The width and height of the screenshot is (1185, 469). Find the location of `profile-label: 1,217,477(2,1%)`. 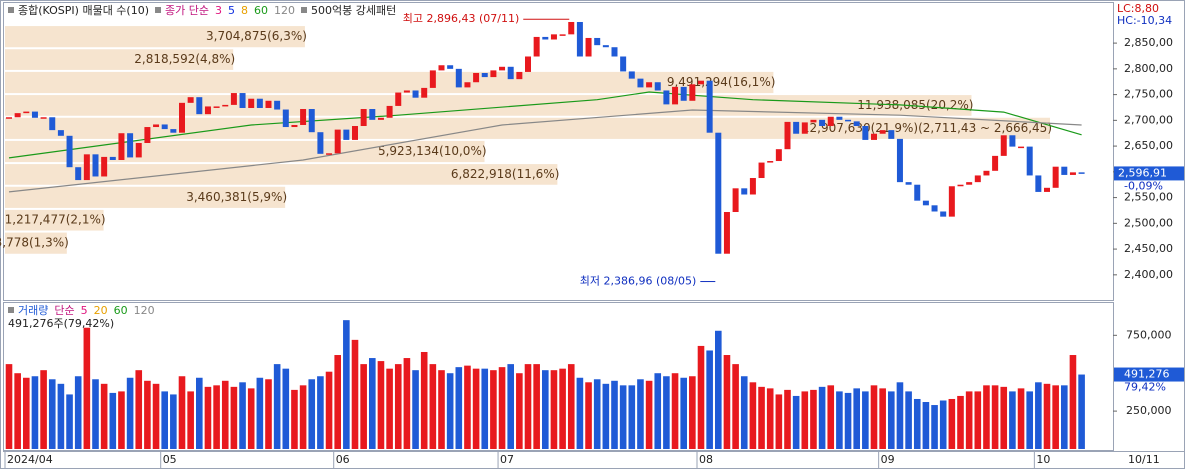

profile-label: 1,217,477(2,1%) is located at coordinates (55, 220).